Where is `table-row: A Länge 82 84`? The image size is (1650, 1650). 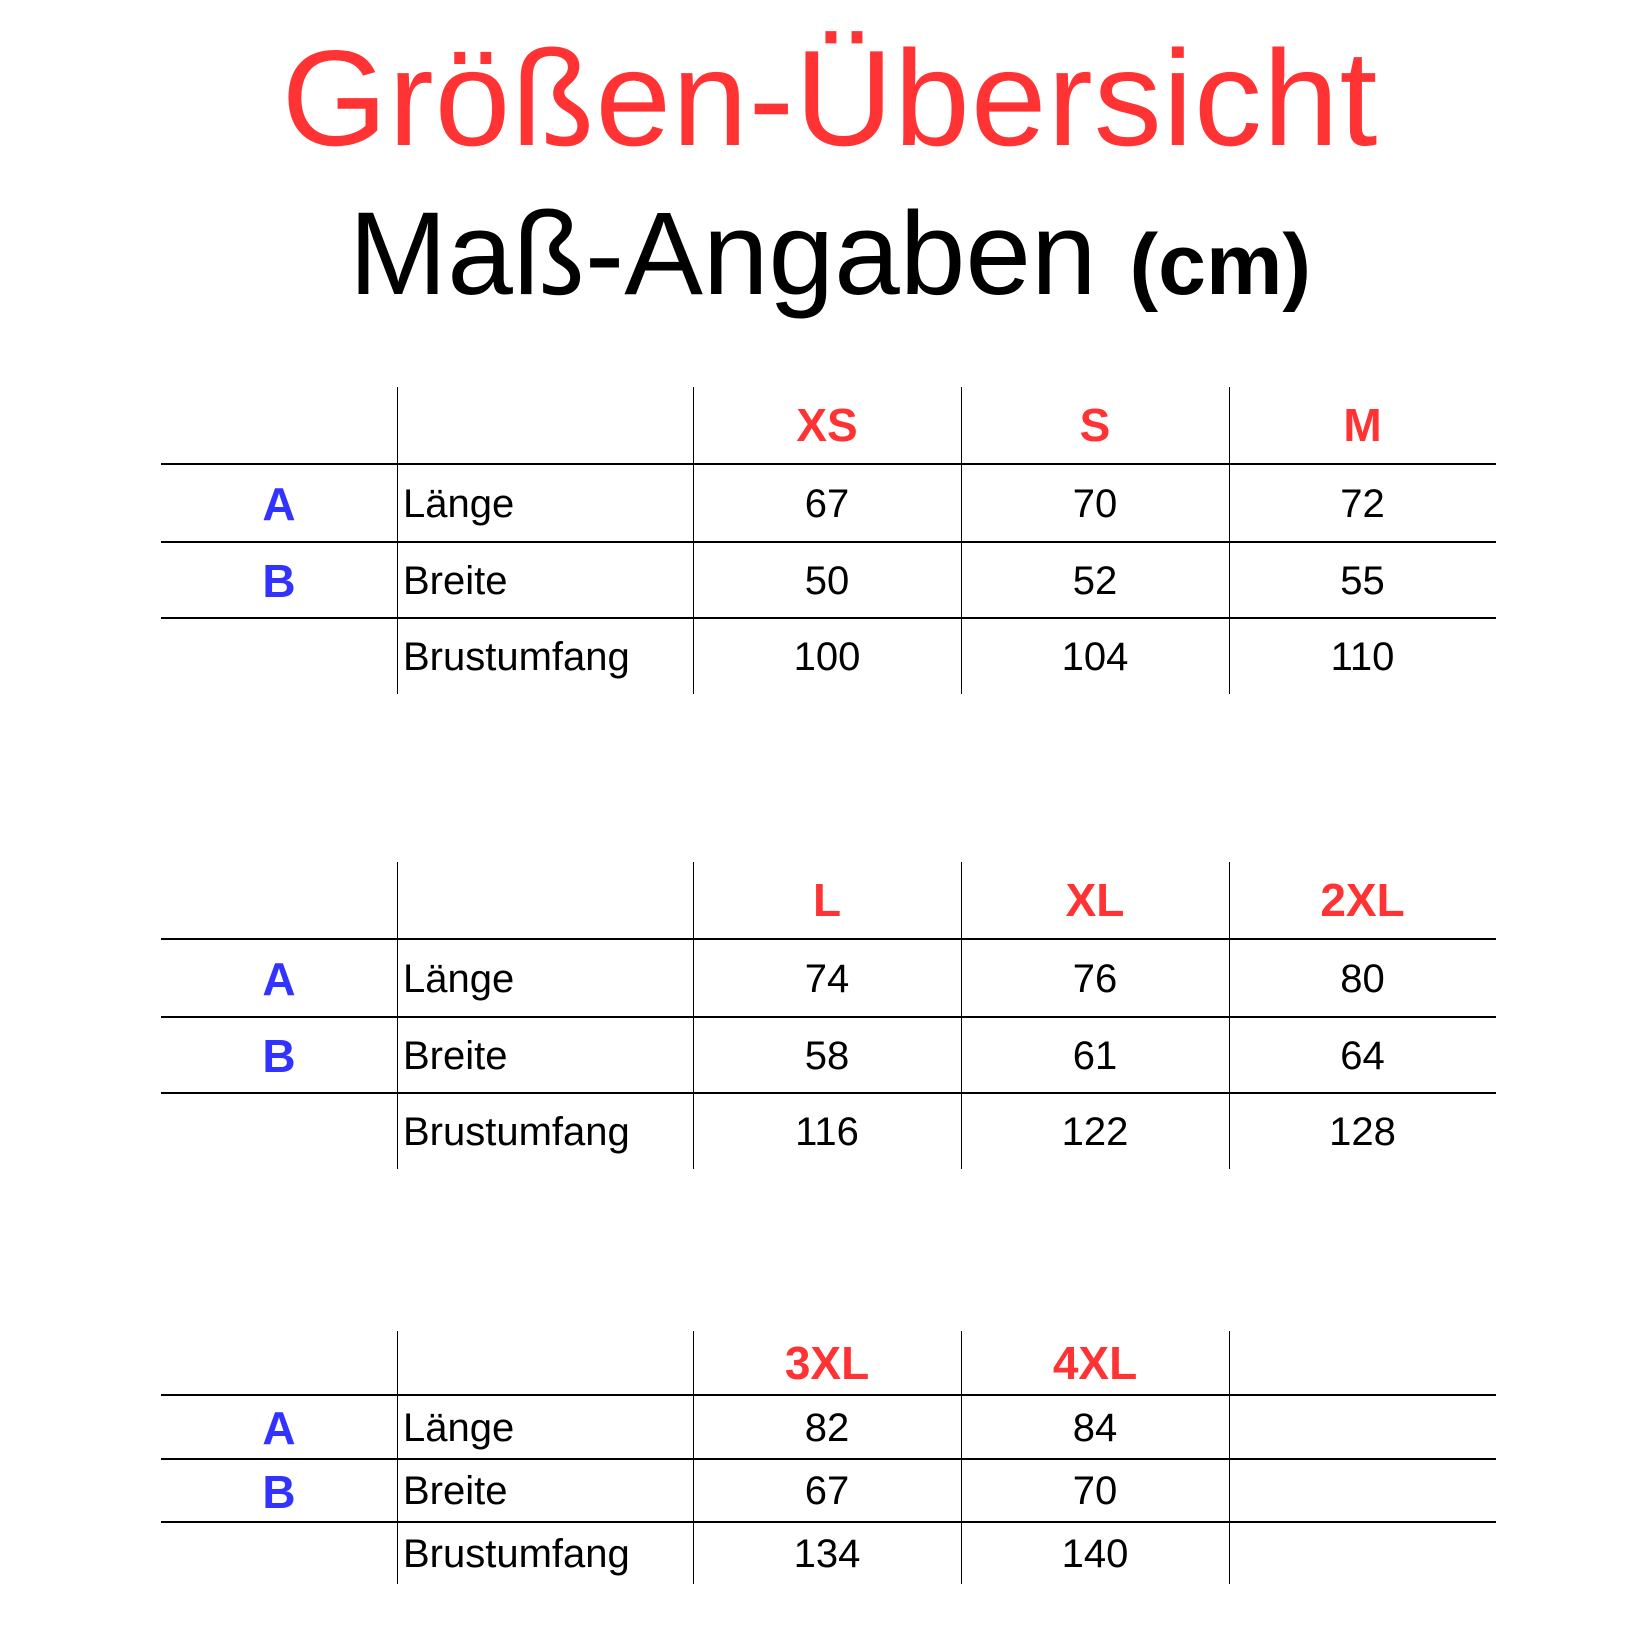
table-row: A Länge 82 84 is located at coordinates (828, 1427).